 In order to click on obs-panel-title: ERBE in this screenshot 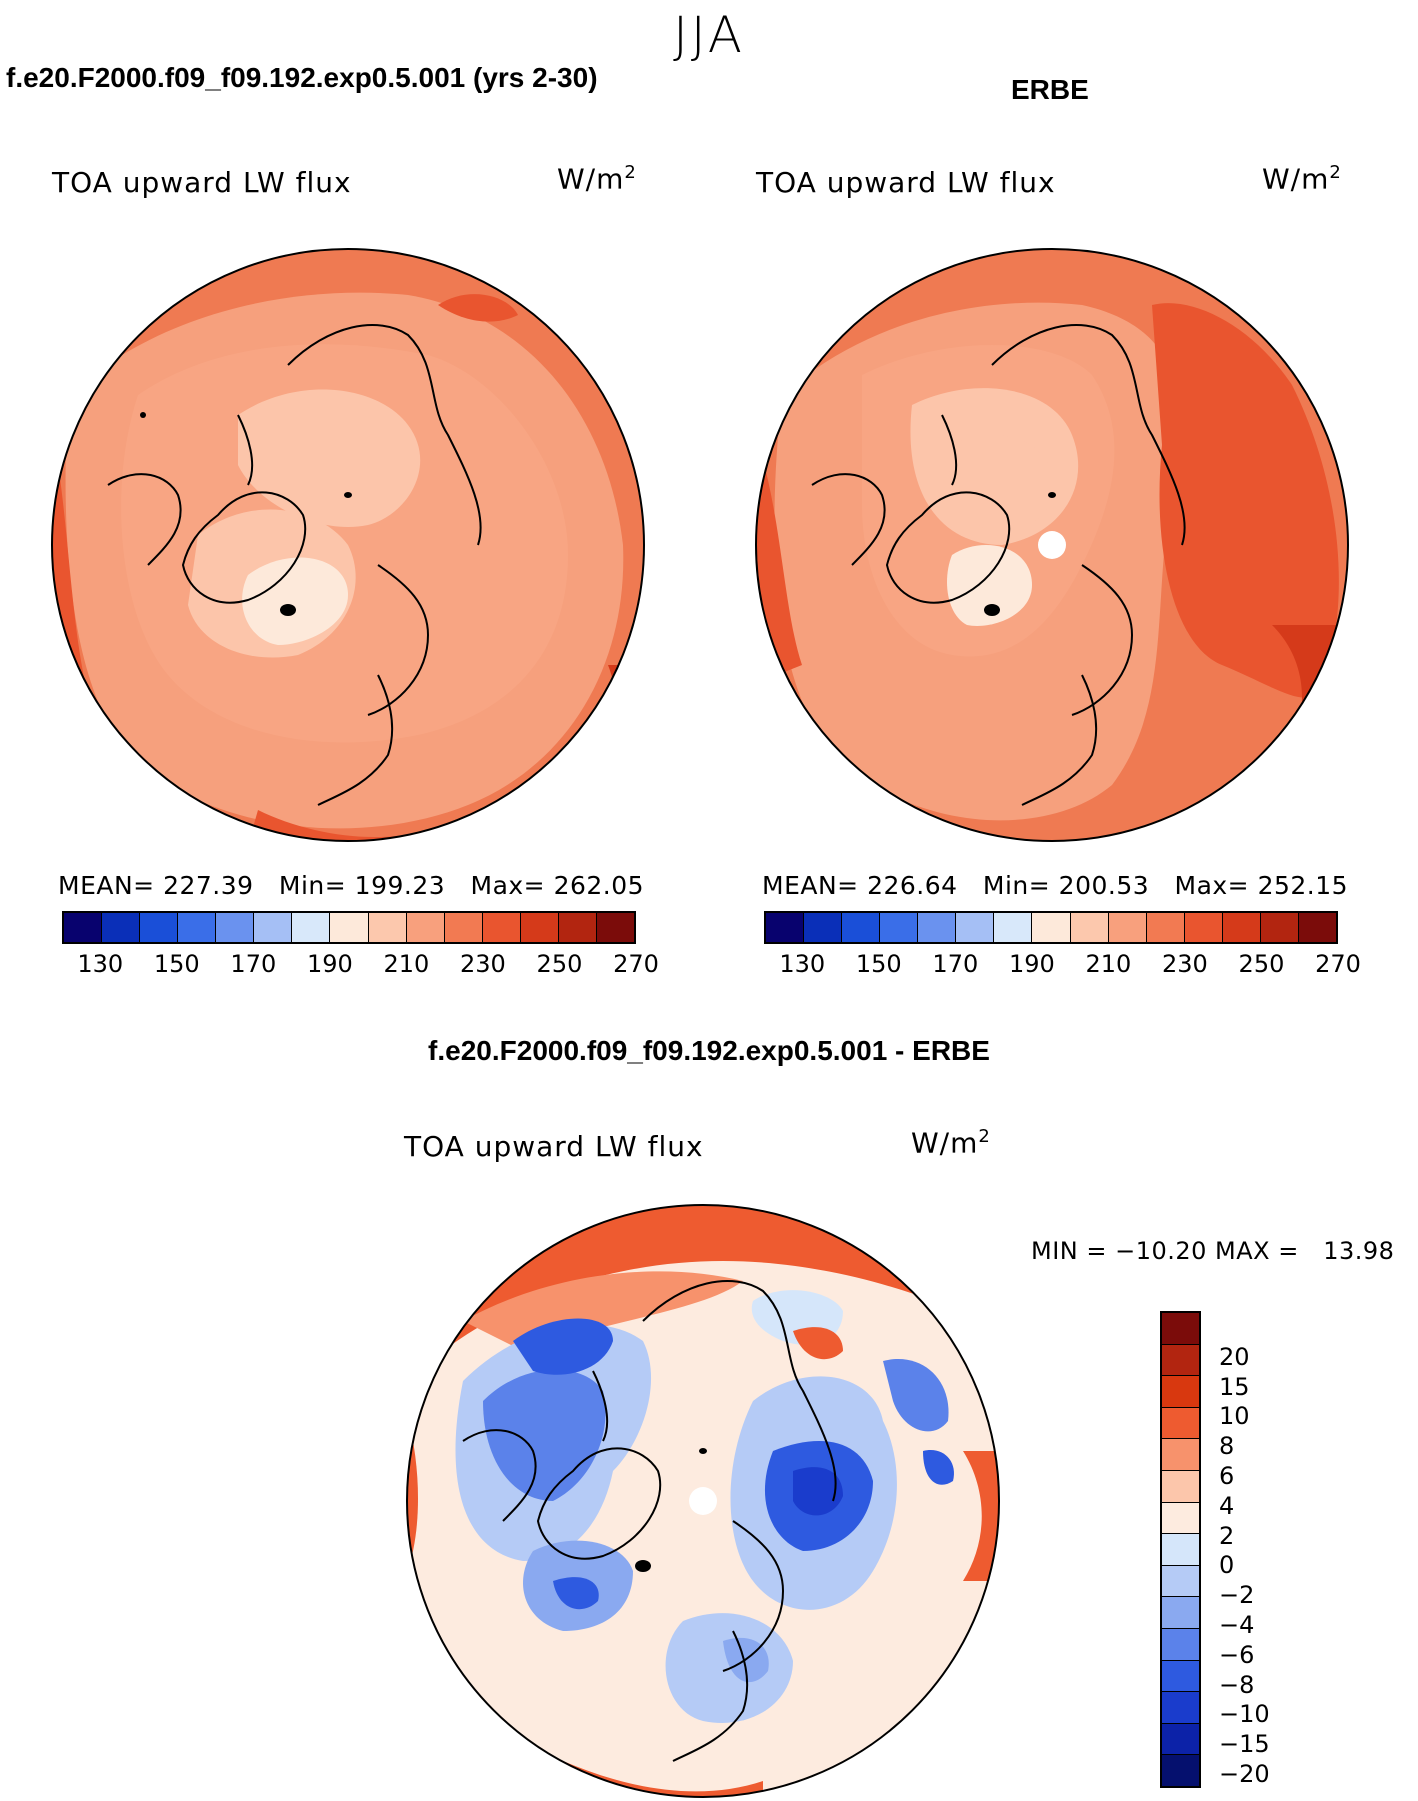, I will do `click(1050, 89)`.